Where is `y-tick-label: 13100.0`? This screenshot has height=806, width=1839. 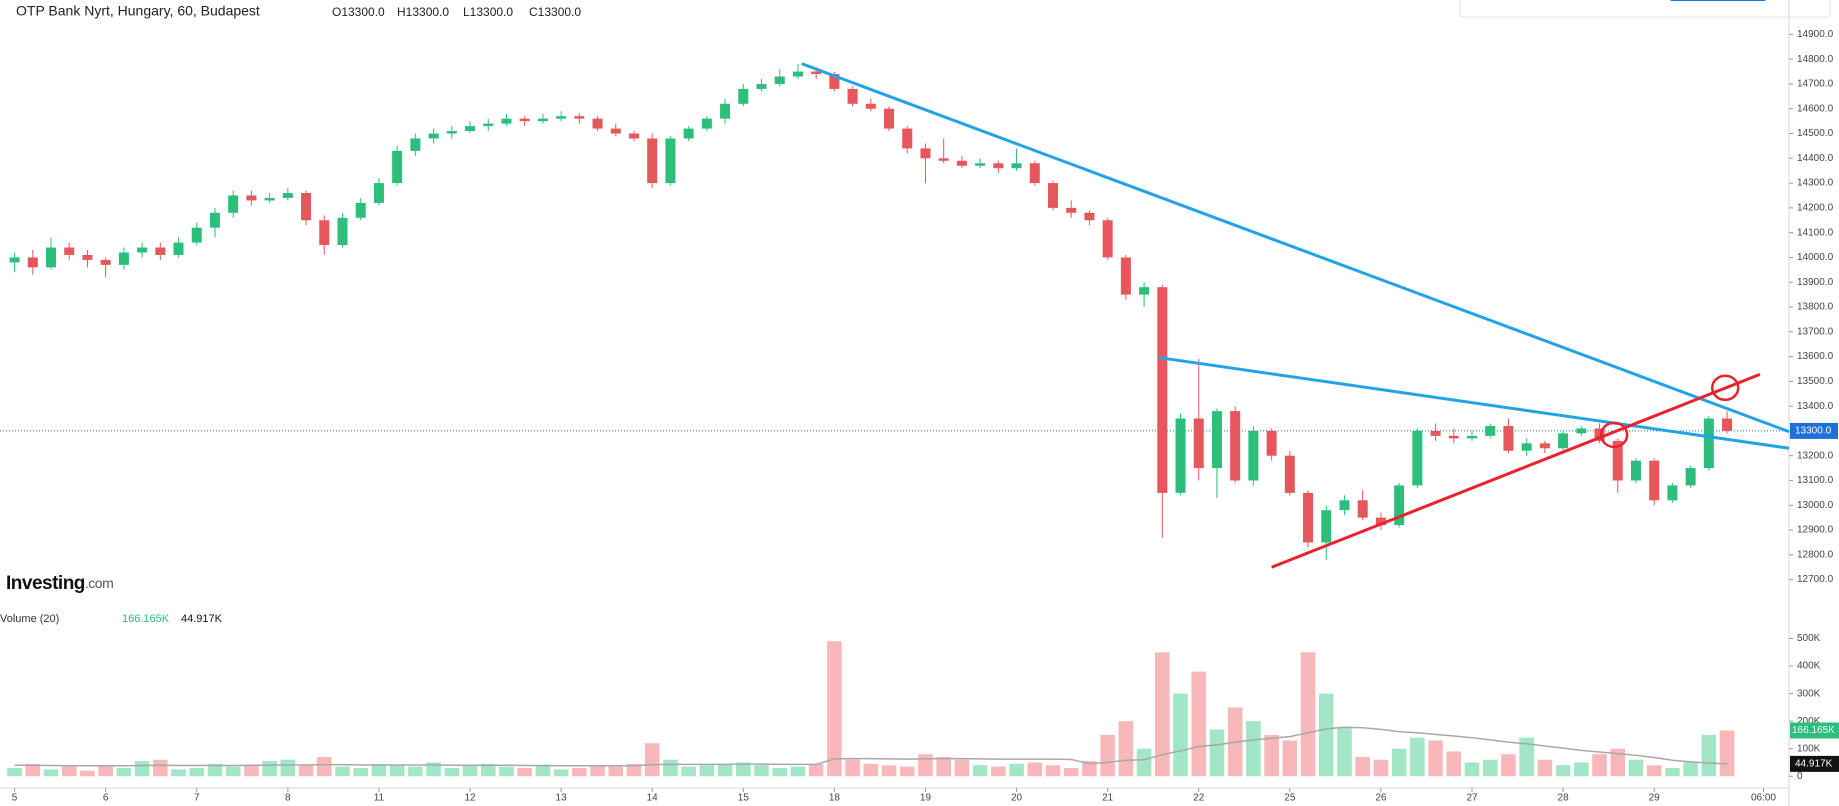 y-tick-label: 13100.0 is located at coordinates (1815, 480).